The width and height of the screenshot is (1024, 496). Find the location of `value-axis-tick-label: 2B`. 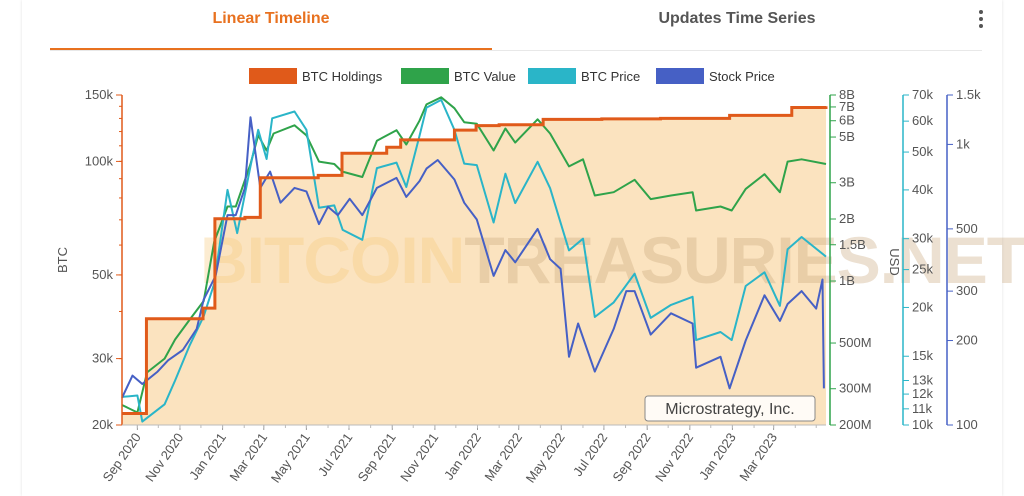

value-axis-tick-label: 2B is located at coordinates (847, 218).